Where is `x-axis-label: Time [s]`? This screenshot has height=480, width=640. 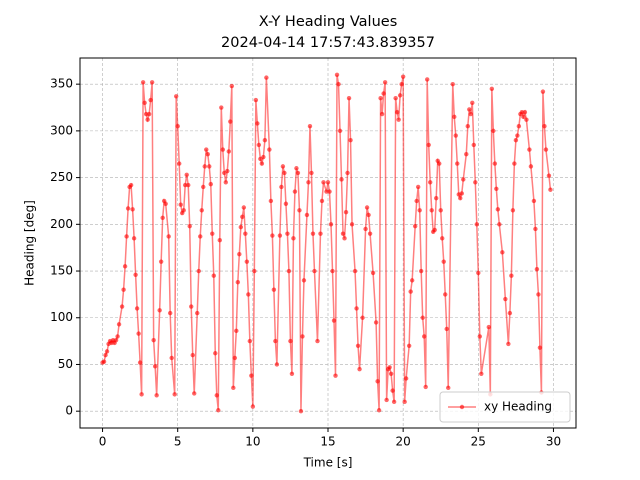
x-axis-label: Time [s] is located at coordinates (328, 463).